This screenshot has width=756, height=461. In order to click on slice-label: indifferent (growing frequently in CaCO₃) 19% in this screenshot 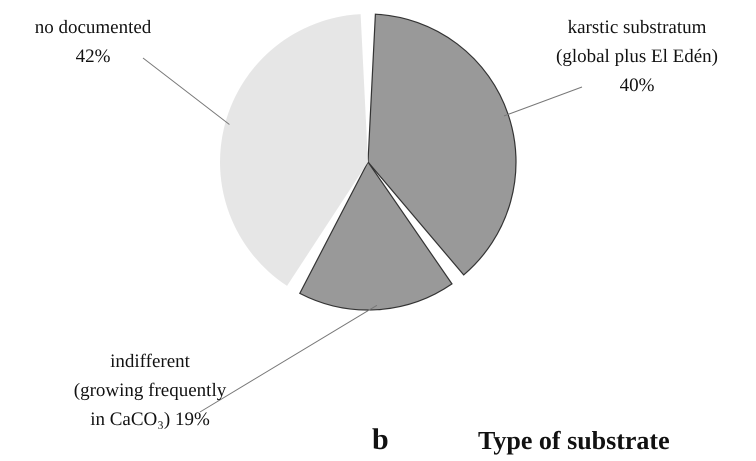, I will do `click(150, 390)`.